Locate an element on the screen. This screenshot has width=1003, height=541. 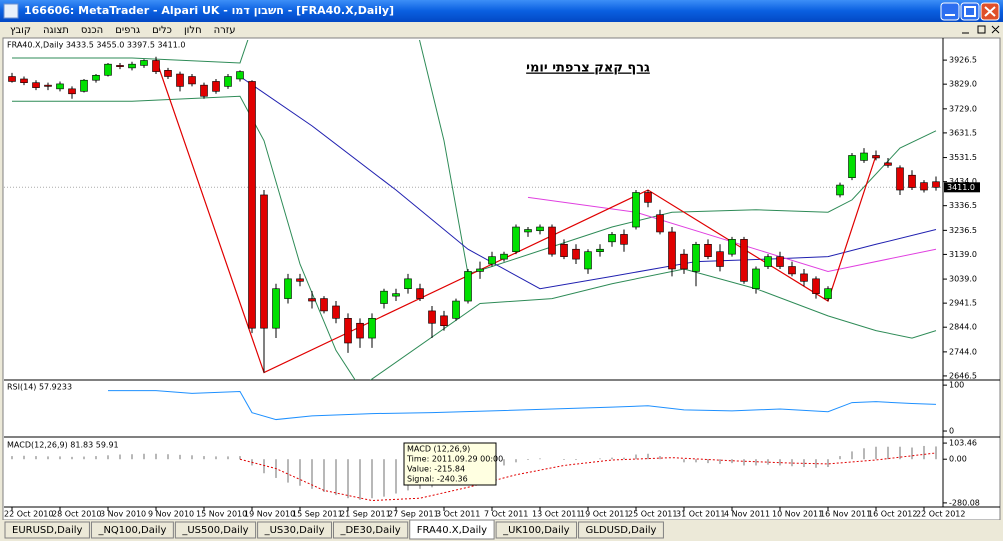
chart-tab-label: EURUSD,Daily is located at coordinates (47, 530).